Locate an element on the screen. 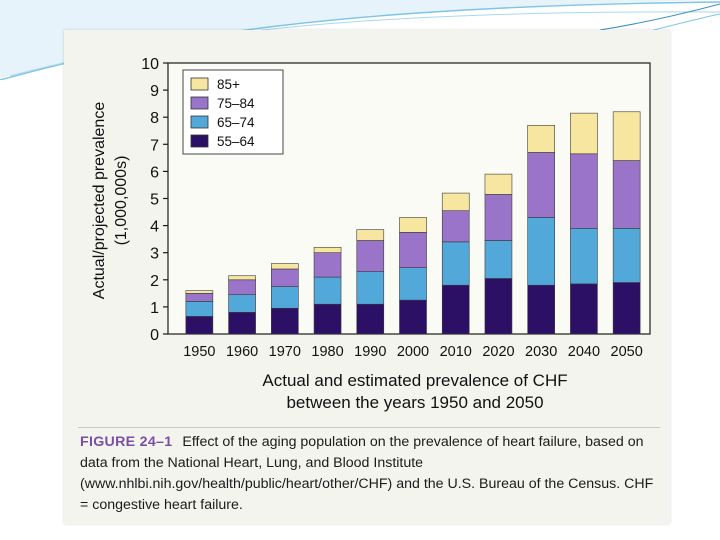  x-tick-label: 2030 is located at coordinates (541, 352).